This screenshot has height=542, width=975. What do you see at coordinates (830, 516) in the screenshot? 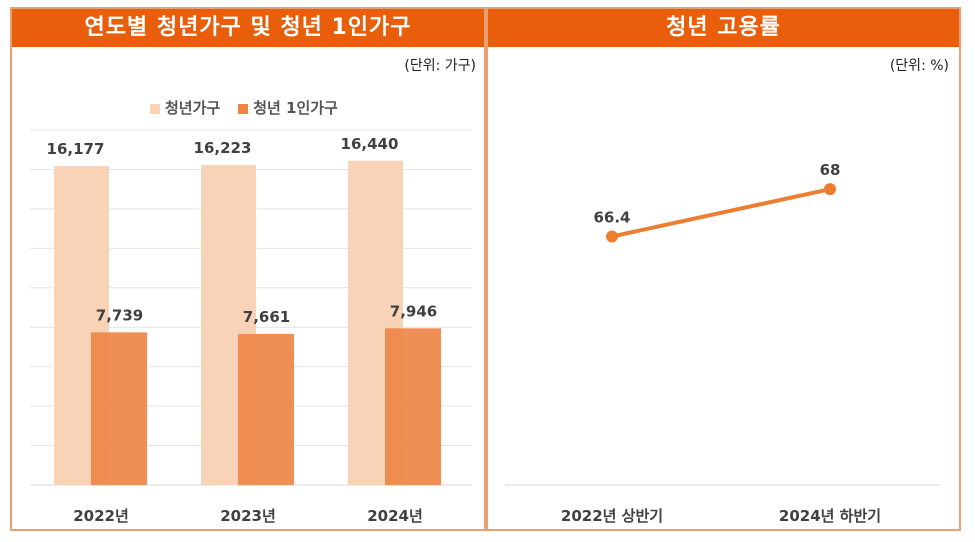
I see `x-tick-label: 2024년 하반기` at bounding box center [830, 516].